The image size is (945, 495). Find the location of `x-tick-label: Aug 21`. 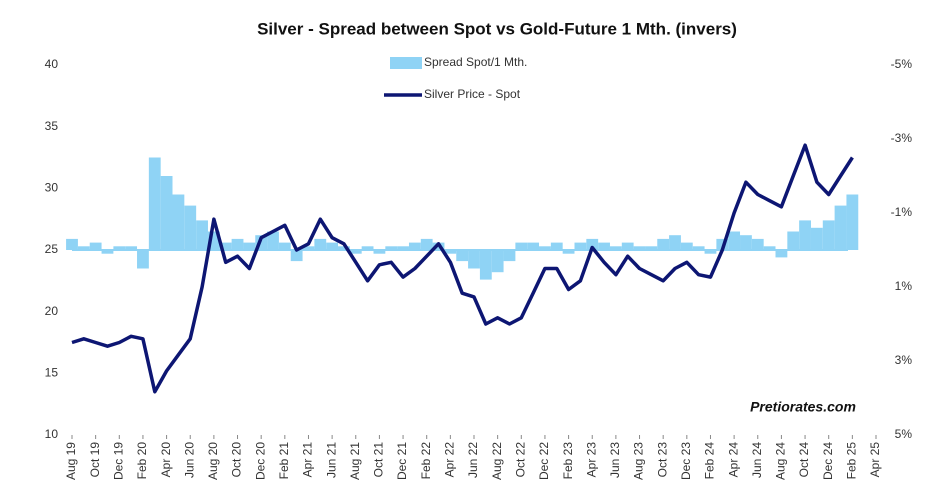

x-tick-label: Aug 21 is located at coordinates (355, 461).